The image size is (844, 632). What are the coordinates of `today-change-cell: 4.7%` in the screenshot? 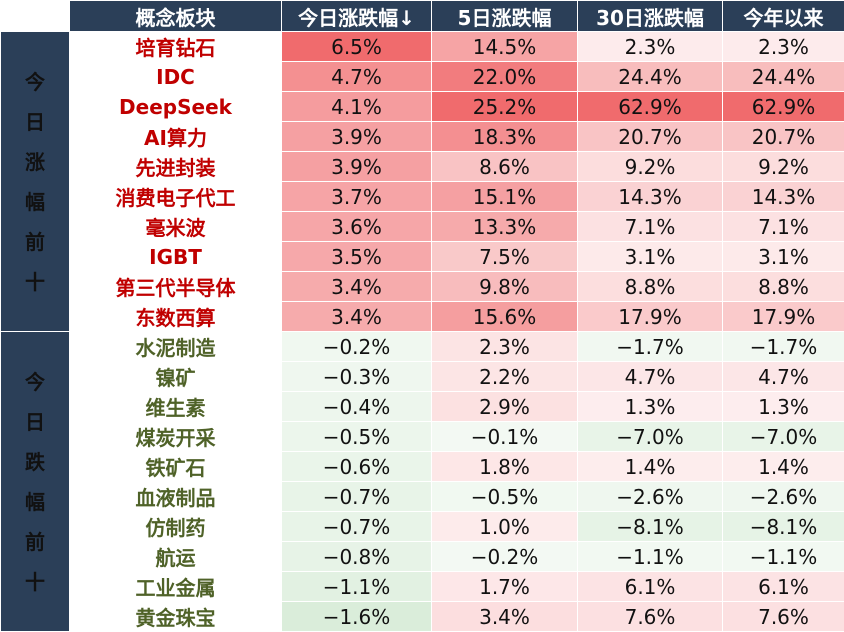 It's located at (357, 77).